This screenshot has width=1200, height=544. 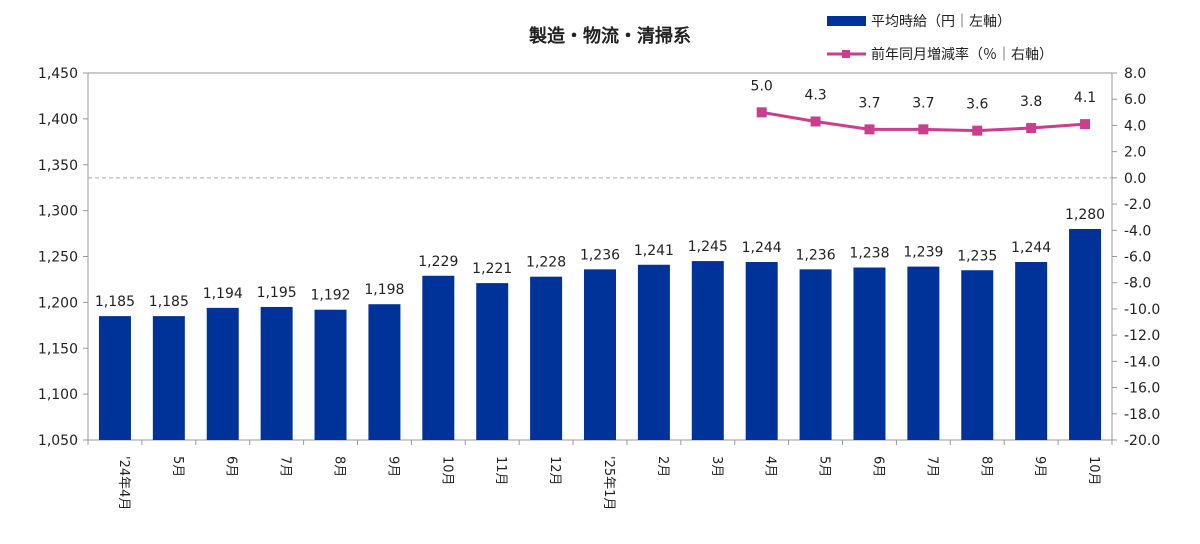 I want to click on bar-data-label: 1,238, so click(x=869, y=254).